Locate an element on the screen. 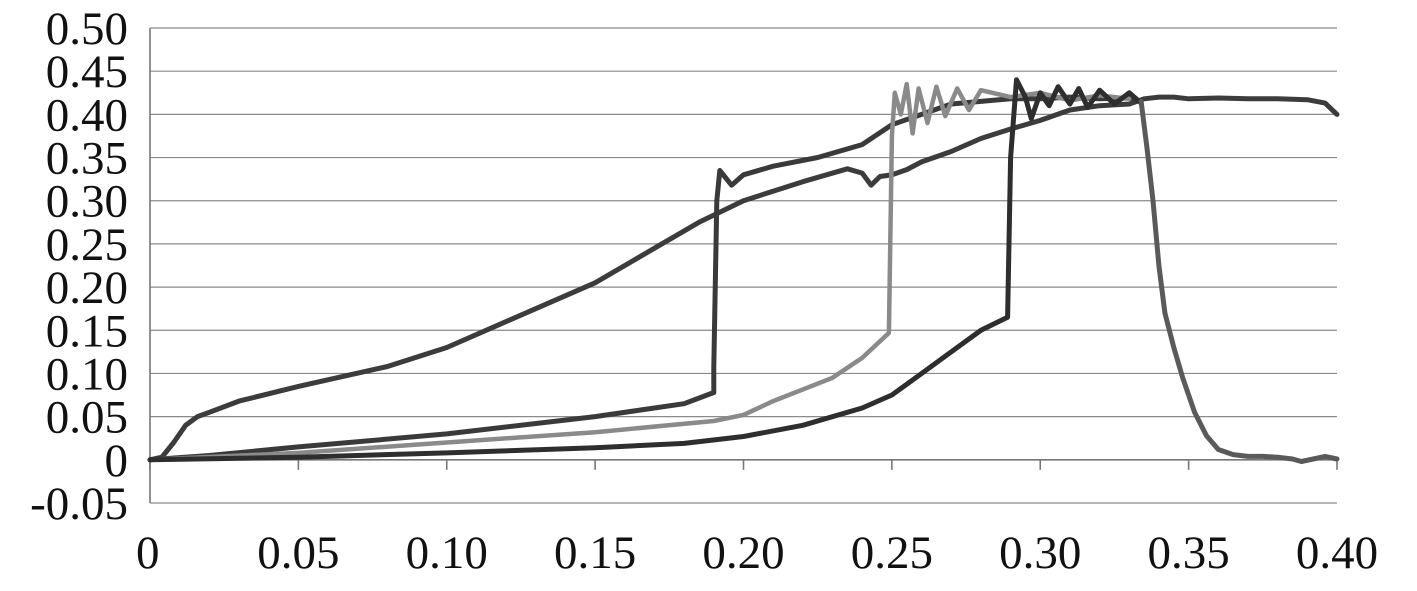 The height and width of the screenshot is (591, 1417). x-tick-label: 0.25 is located at coordinates (892, 553).